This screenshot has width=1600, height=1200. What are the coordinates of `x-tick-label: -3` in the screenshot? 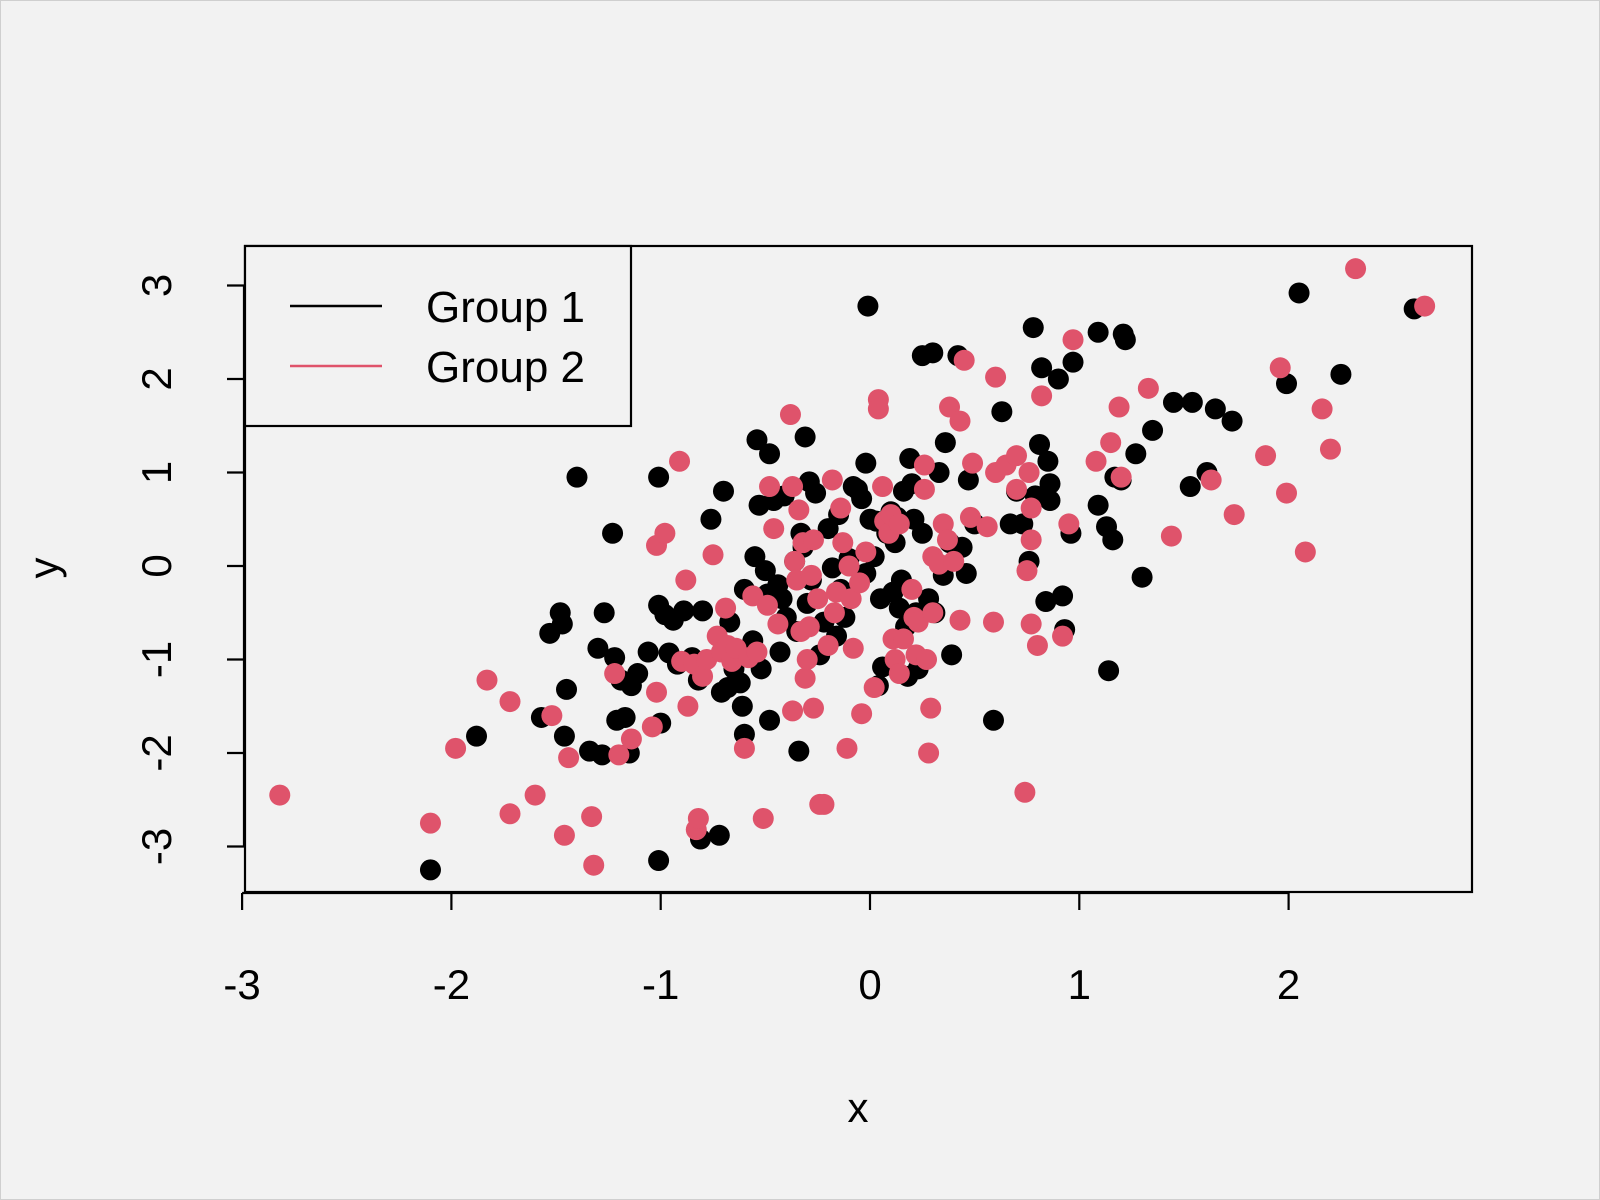 It's located at (241, 984).